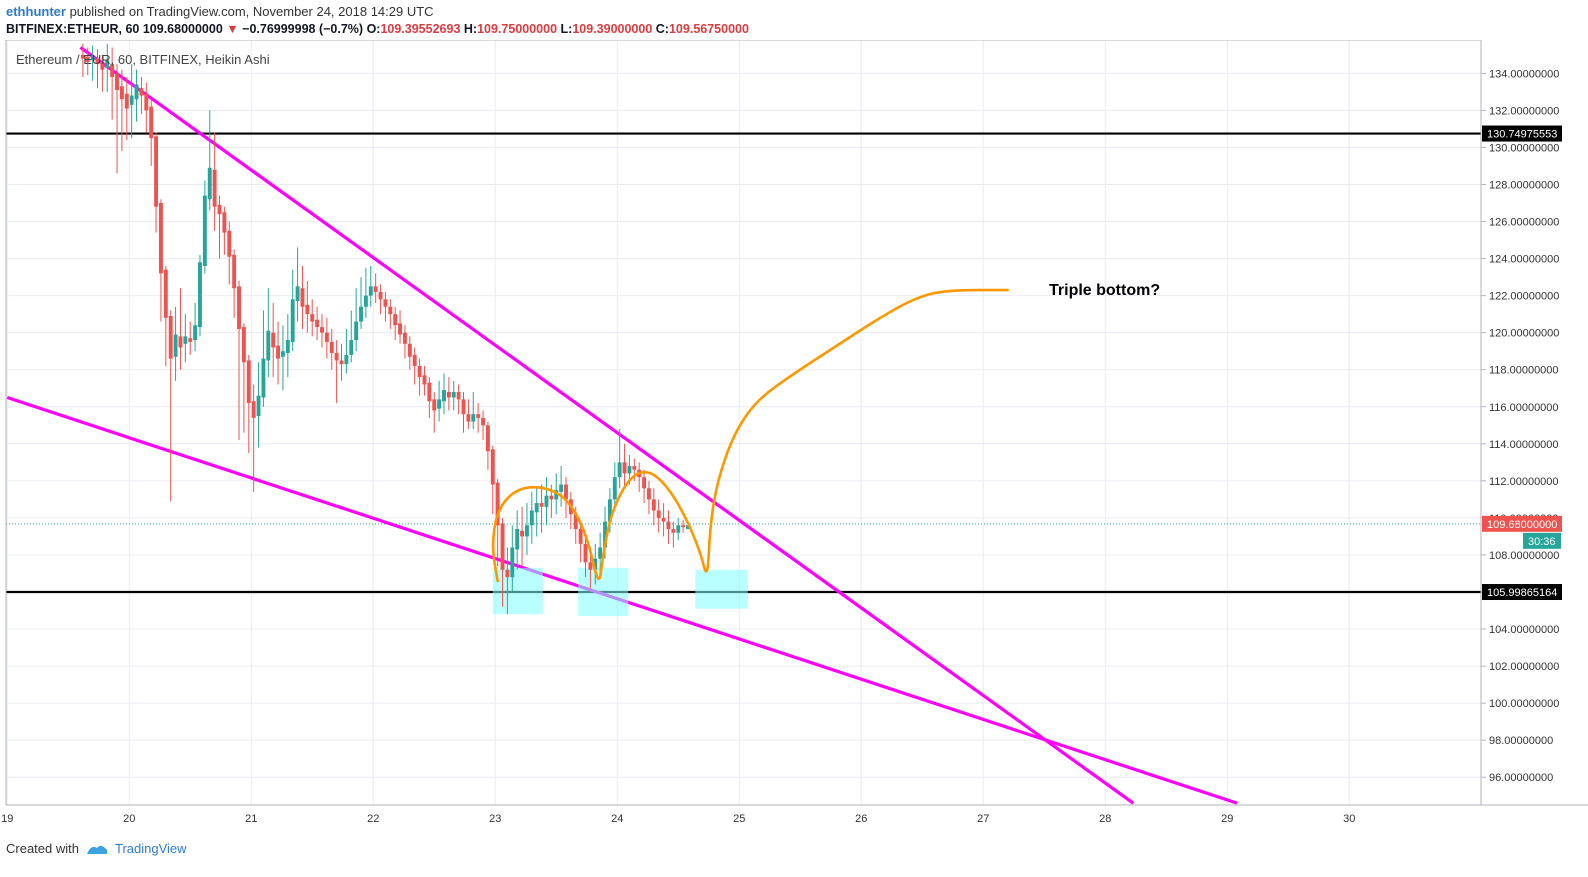 The height and width of the screenshot is (877, 1588). What do you see at coordinates (662, 29) in the screenshot?
I see `close-label: C:` at bounding box center [662, 29].